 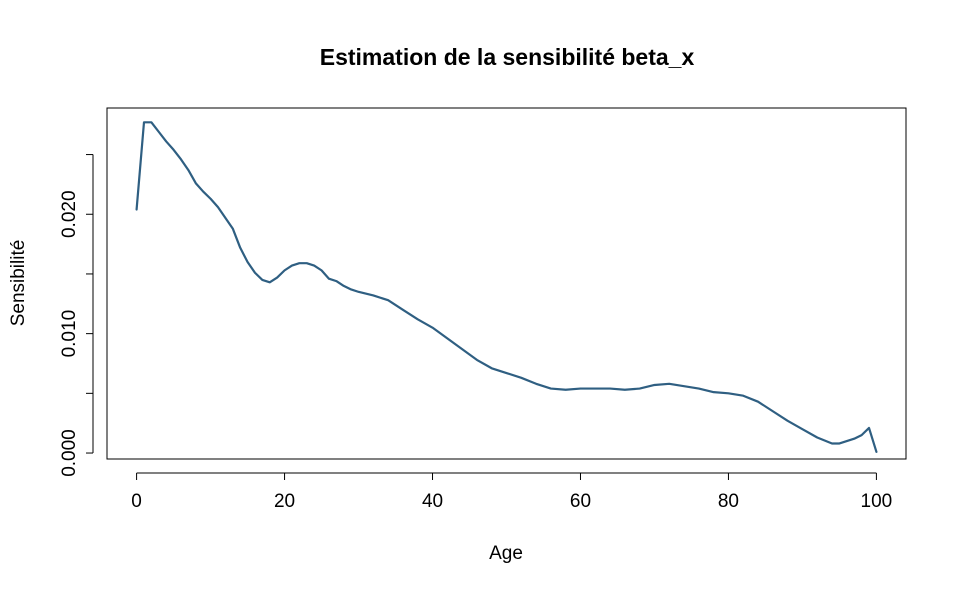 What do you see at coordinates (728, 501) in the screenshot?
I see `x-tick-label: 80` at bounding box center [728, 501].